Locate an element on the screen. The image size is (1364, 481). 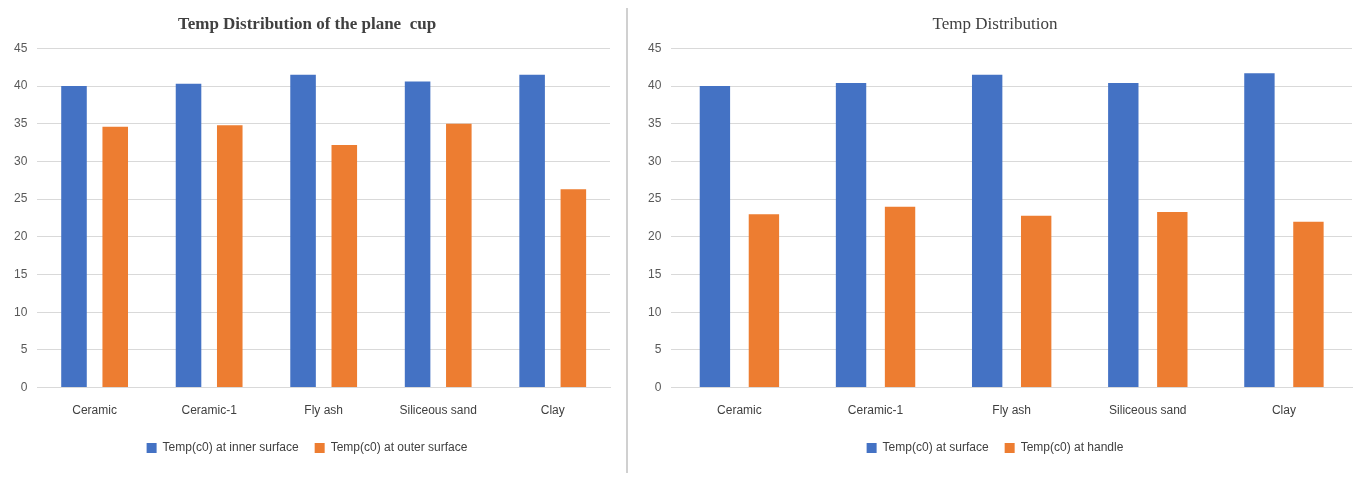
legend-label: Temp(c0) at outer surface is located at coordinates (399, 447).